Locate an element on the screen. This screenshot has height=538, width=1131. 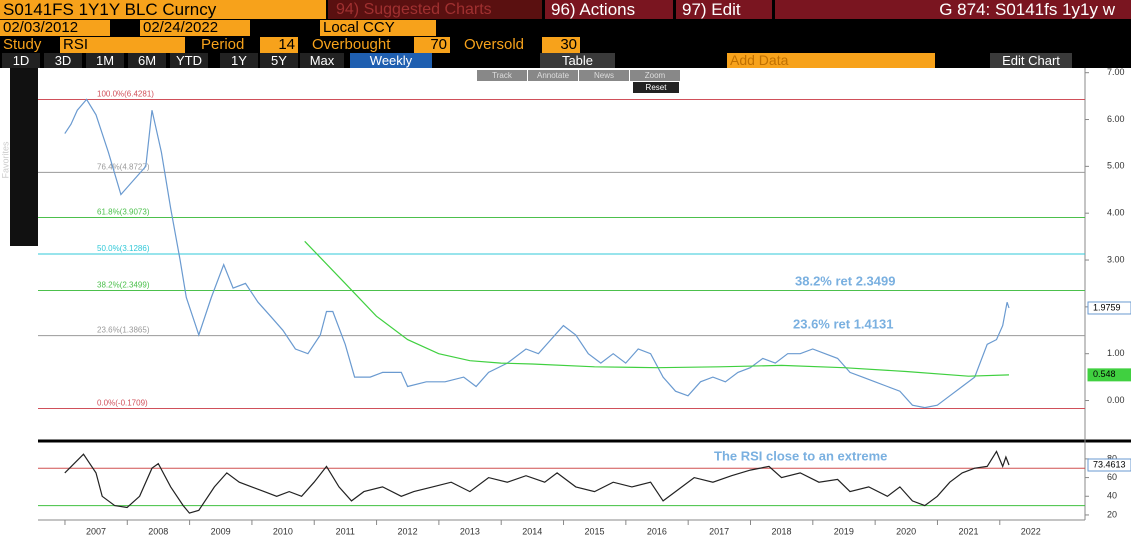
x-tick-label: 2020 is located at coordinates (906, 531).